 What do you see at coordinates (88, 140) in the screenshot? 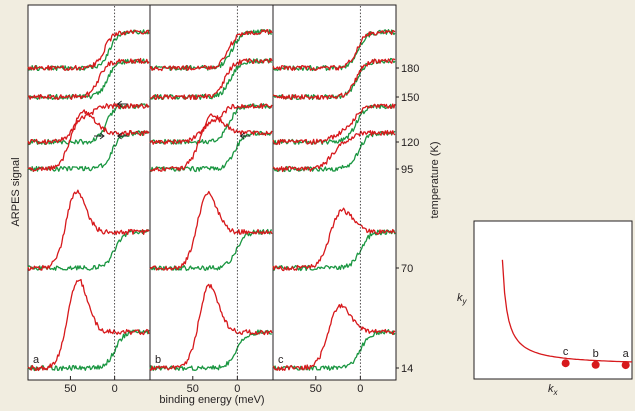
I see `spectrum-a-red-95k` at bounding box center [88, 140].